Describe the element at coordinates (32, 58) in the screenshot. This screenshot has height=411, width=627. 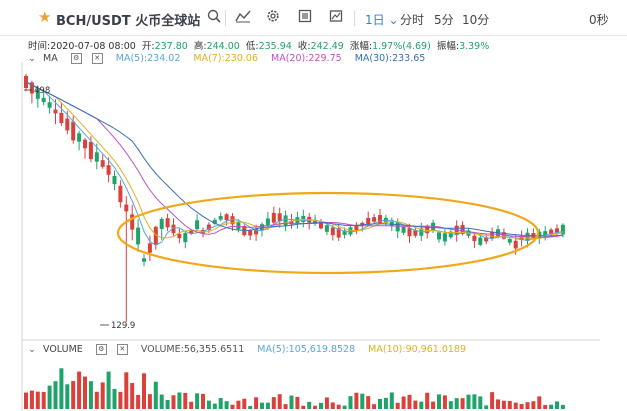
I see `collapse-icon: ⌄` at that location.